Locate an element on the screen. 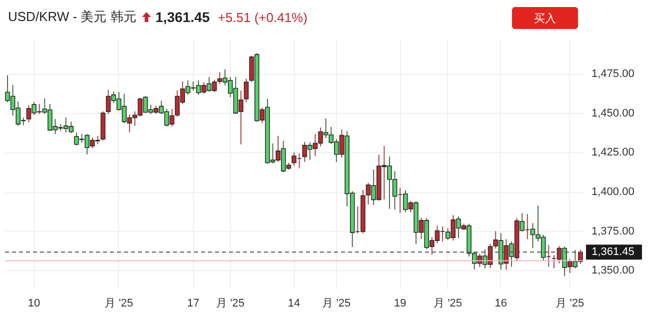 The height and width of the screenshot is (323, 650). x-tick-label: 14 is located at coordinates (294, 304).